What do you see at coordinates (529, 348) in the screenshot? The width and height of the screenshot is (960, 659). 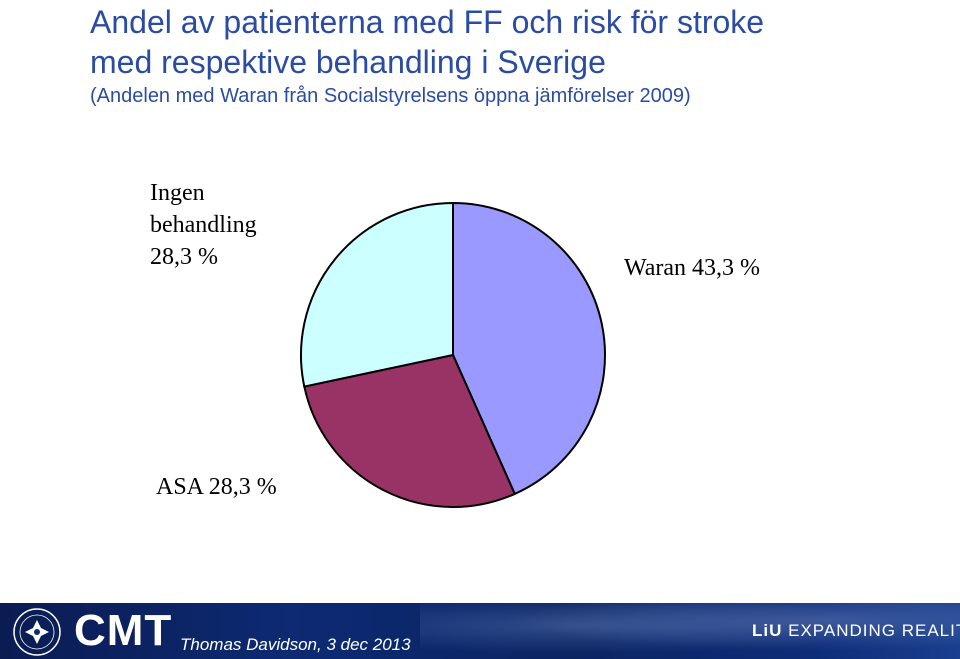 I see `pie-slice-waran` at bounding box center [529, 348].